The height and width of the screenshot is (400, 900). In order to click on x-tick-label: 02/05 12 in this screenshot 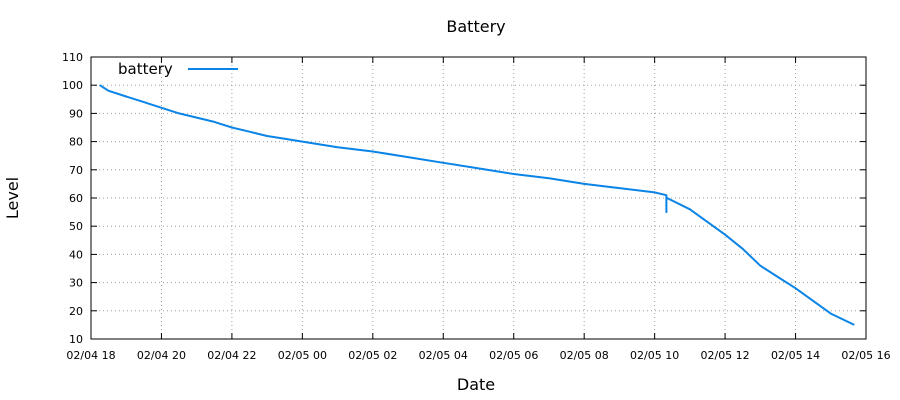, I will do `click(724, 355)`.